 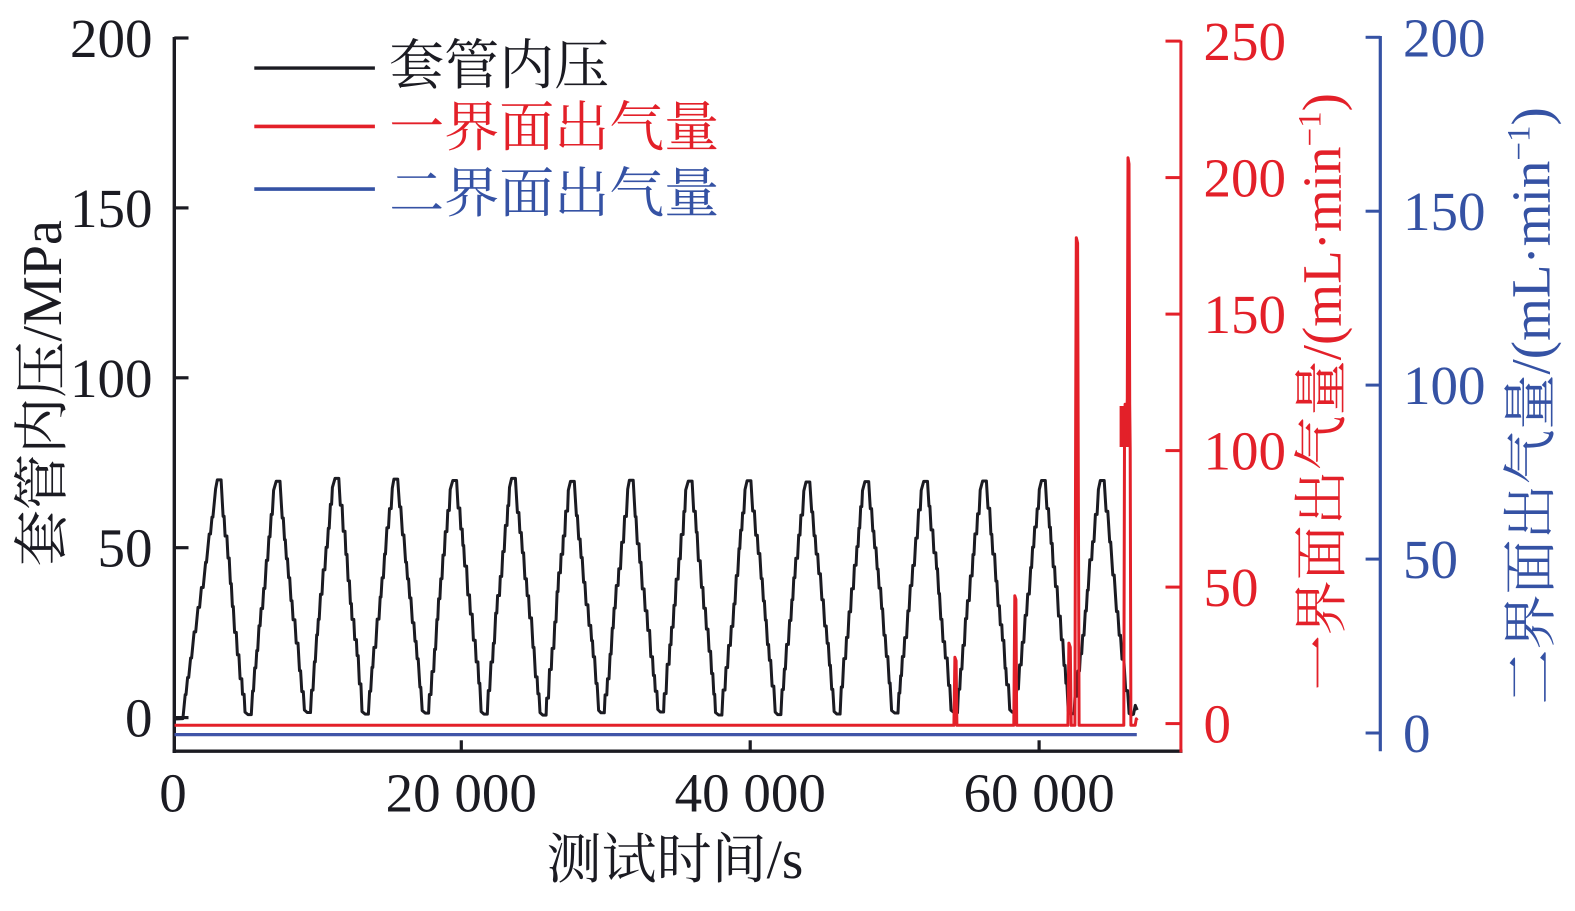 I want to click on svg-text: 60 000, so click(x=1038, y=793).